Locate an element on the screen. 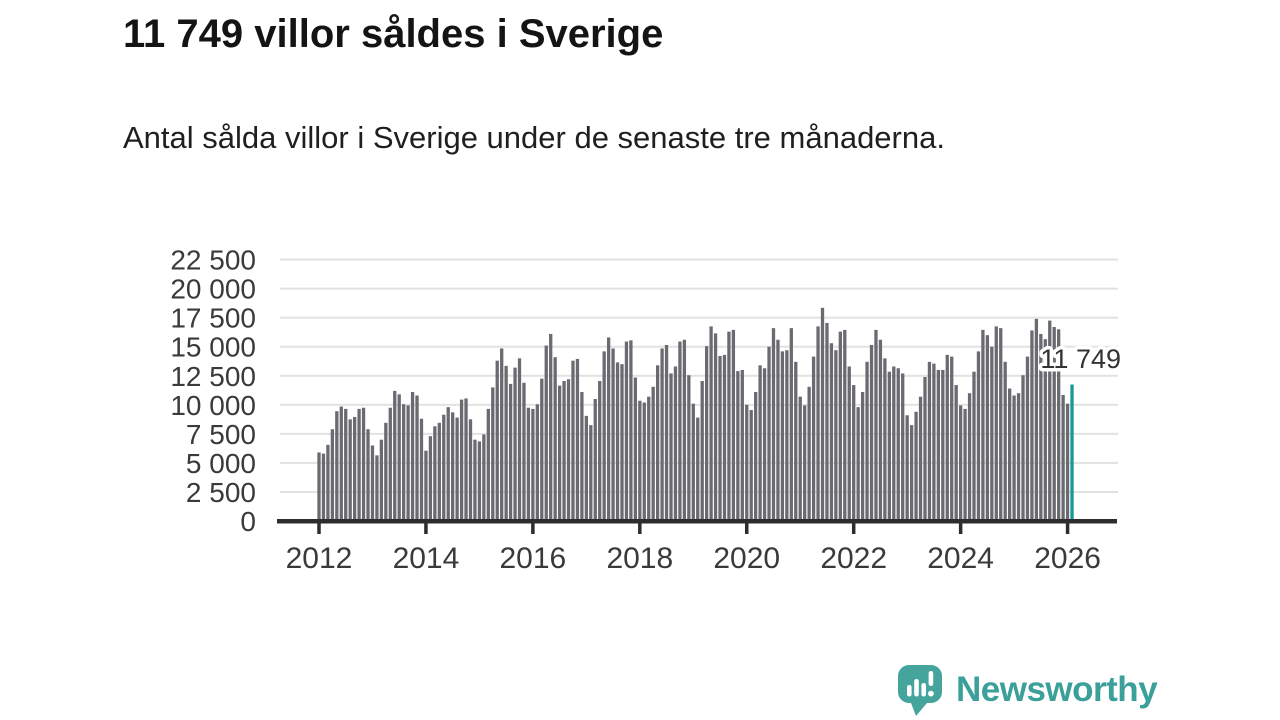 The width and height of the screenshot is (1280, 720). logo-mini-bars is located at coordinates (920, 684).